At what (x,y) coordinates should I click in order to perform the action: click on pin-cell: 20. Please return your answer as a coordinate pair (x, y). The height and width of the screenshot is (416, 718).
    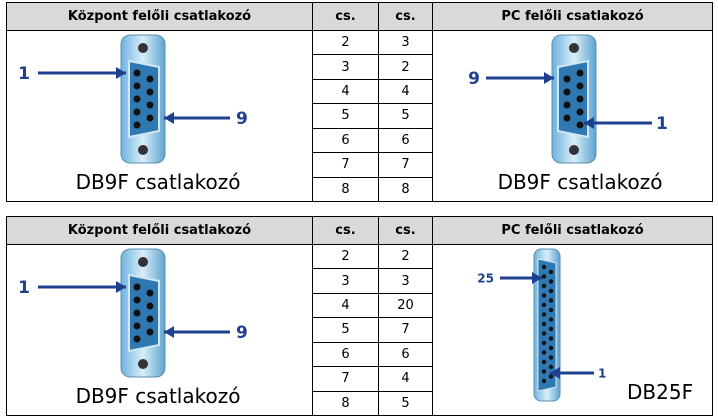
    Looking at the image, I should click on (405, 305).